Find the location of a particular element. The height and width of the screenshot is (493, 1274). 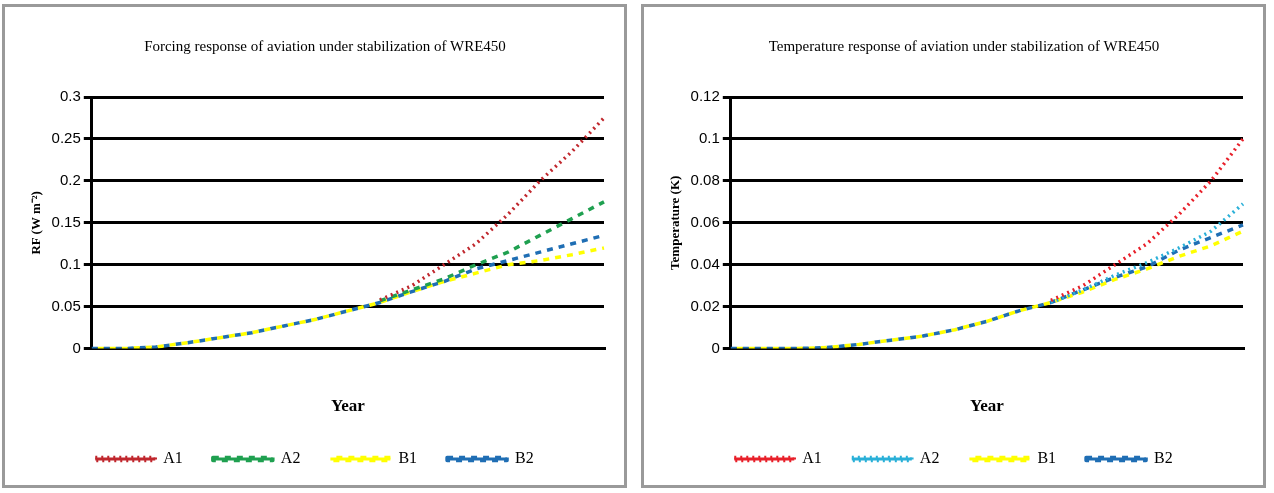

y-tick-label: 0.05 is located at coordinates (66, 305).